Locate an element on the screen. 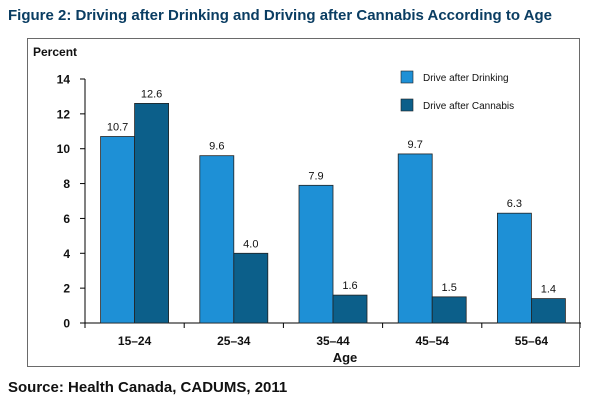 The height and width of the screenshot is (409, 597). y-tick-label: 14 is located at coordinates (64, 80).